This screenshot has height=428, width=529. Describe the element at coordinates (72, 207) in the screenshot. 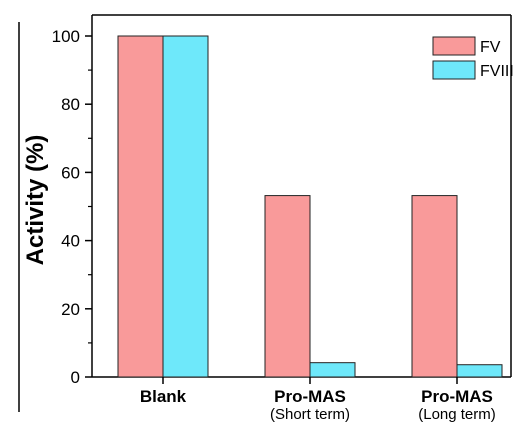

I see `y-axis-ticks: 0 20 40 60 80 100` at that location.